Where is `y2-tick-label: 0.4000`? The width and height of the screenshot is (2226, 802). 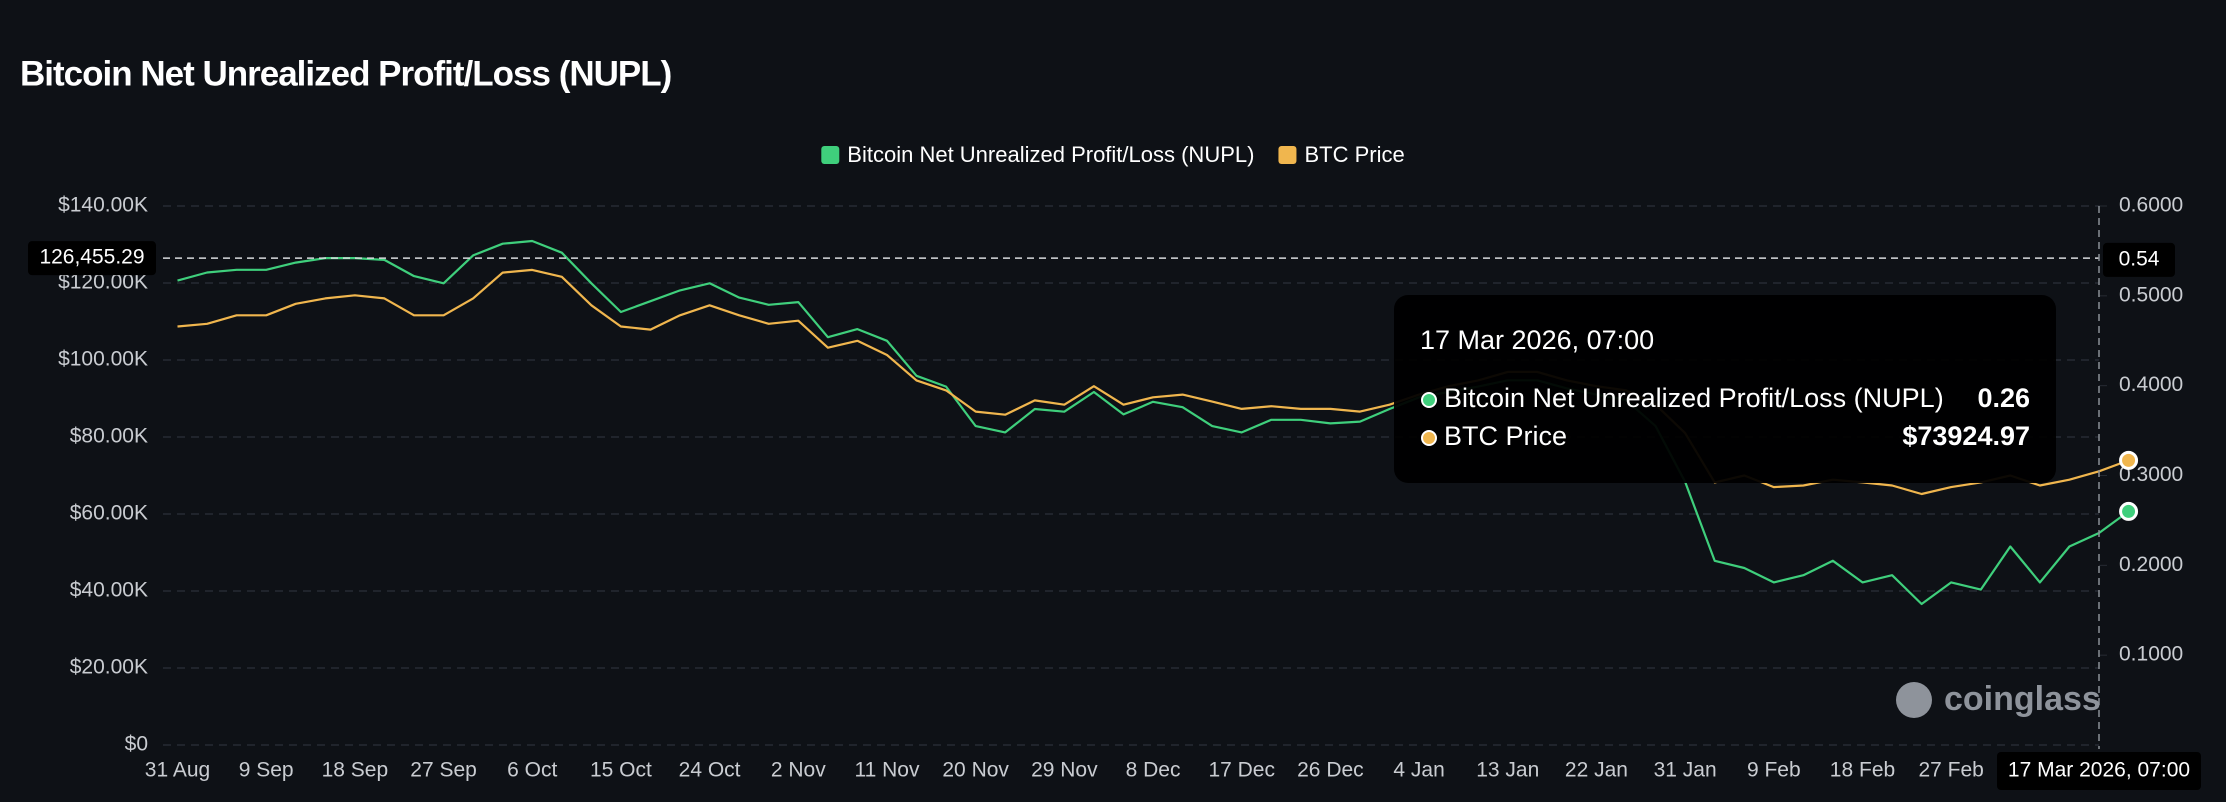
y2-tick-label: 0.4000 is located at coordinates (2151, 384).